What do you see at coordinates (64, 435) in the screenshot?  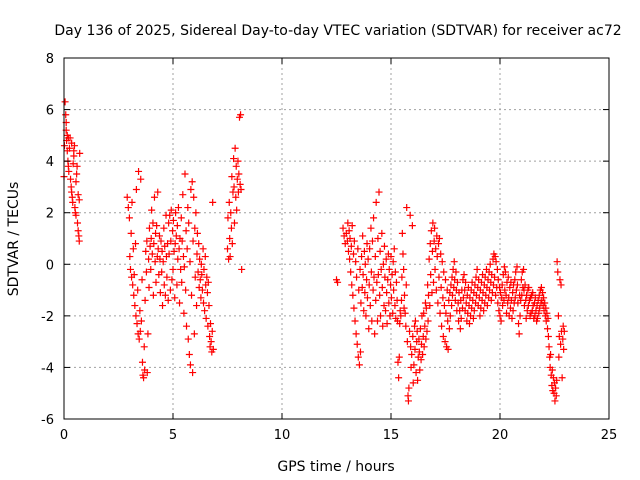 I see `x-tick-label: 0` at bounding box center [64, 435].